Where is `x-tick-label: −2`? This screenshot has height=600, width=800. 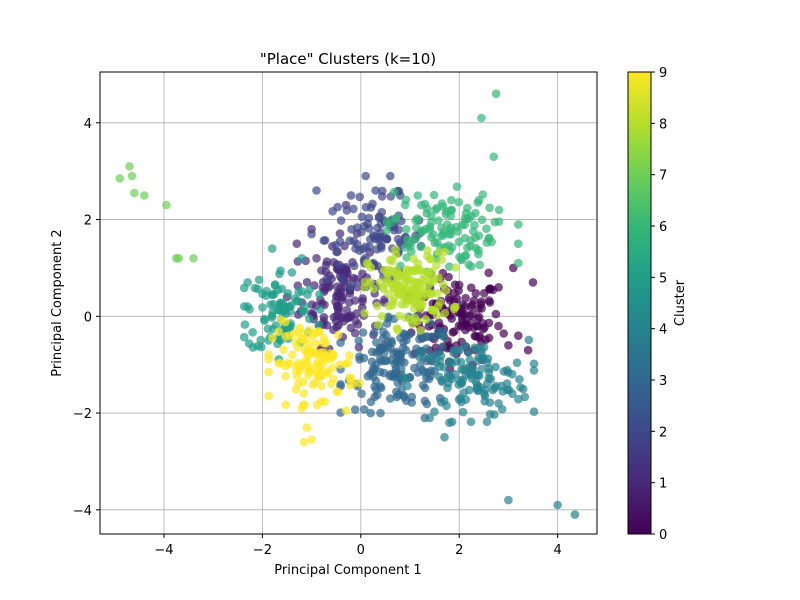
x-tick-label: −2 is located at coordinates (262, 550).